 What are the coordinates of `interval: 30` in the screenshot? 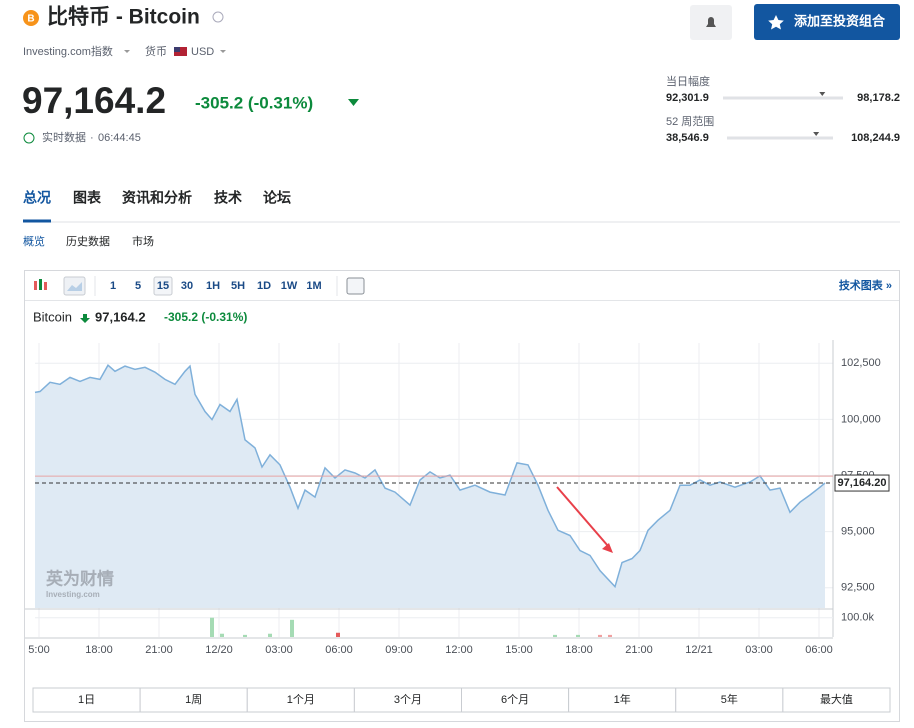 It's located at (187, 286).